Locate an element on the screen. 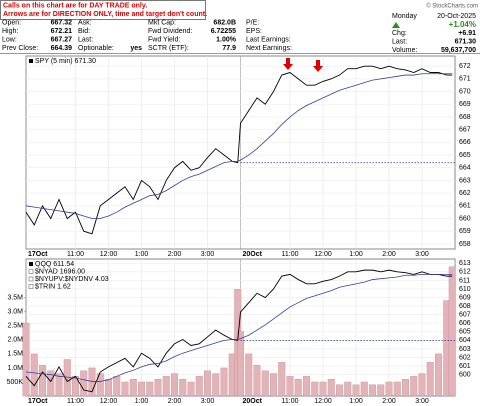 The height and width of the screenshot is (406, 480). quote-label: Chg: is located at coordinates (399, 33).